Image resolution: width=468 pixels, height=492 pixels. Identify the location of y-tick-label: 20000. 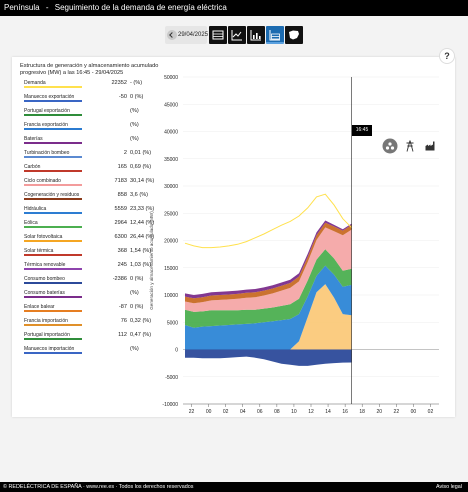
(171, 242).